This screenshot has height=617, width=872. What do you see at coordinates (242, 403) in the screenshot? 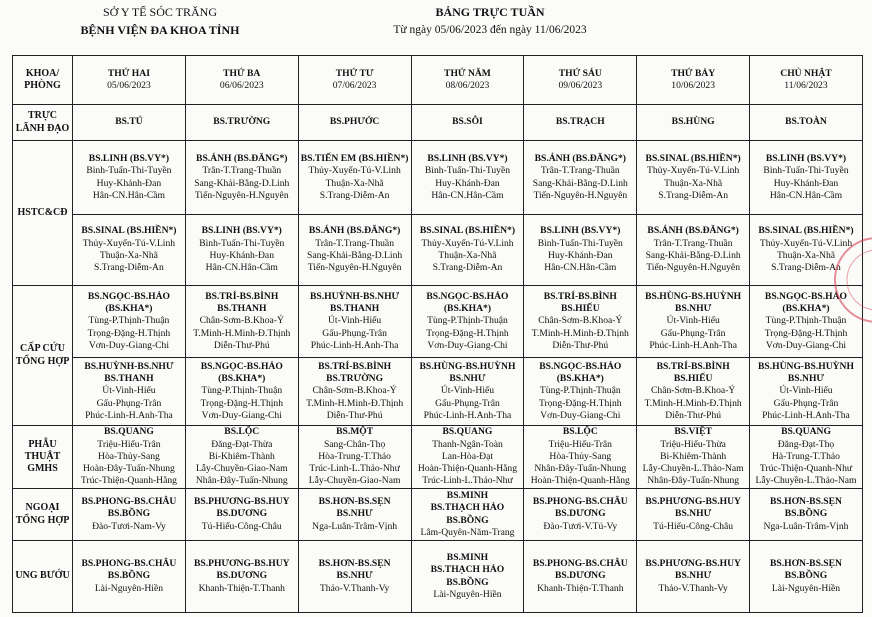
I see `shift-line: Trọng-Đặng-H.Thịnh` at bounding box center [242, 403].